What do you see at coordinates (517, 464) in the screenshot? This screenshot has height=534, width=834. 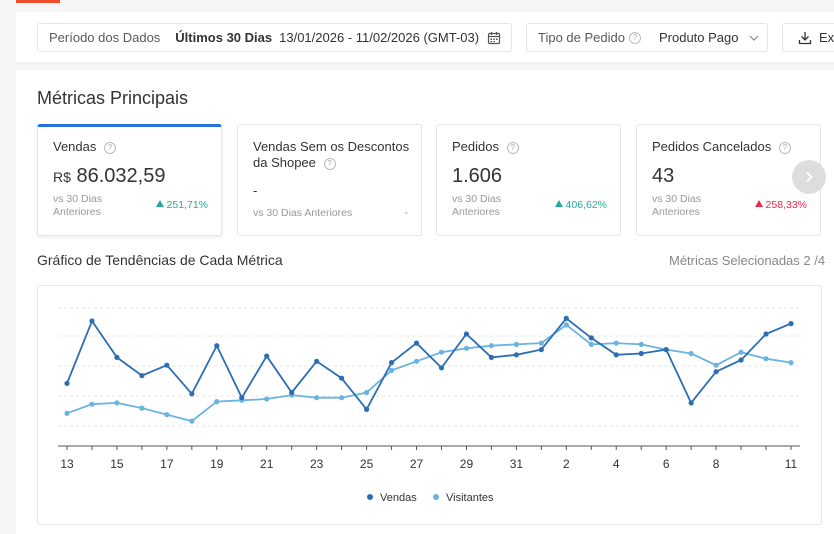 I see `x-tick-label: 31` at bounding box center [517, 464].